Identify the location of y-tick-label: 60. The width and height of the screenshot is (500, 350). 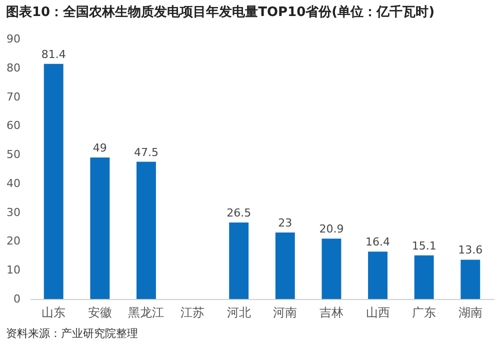
(13, 125).